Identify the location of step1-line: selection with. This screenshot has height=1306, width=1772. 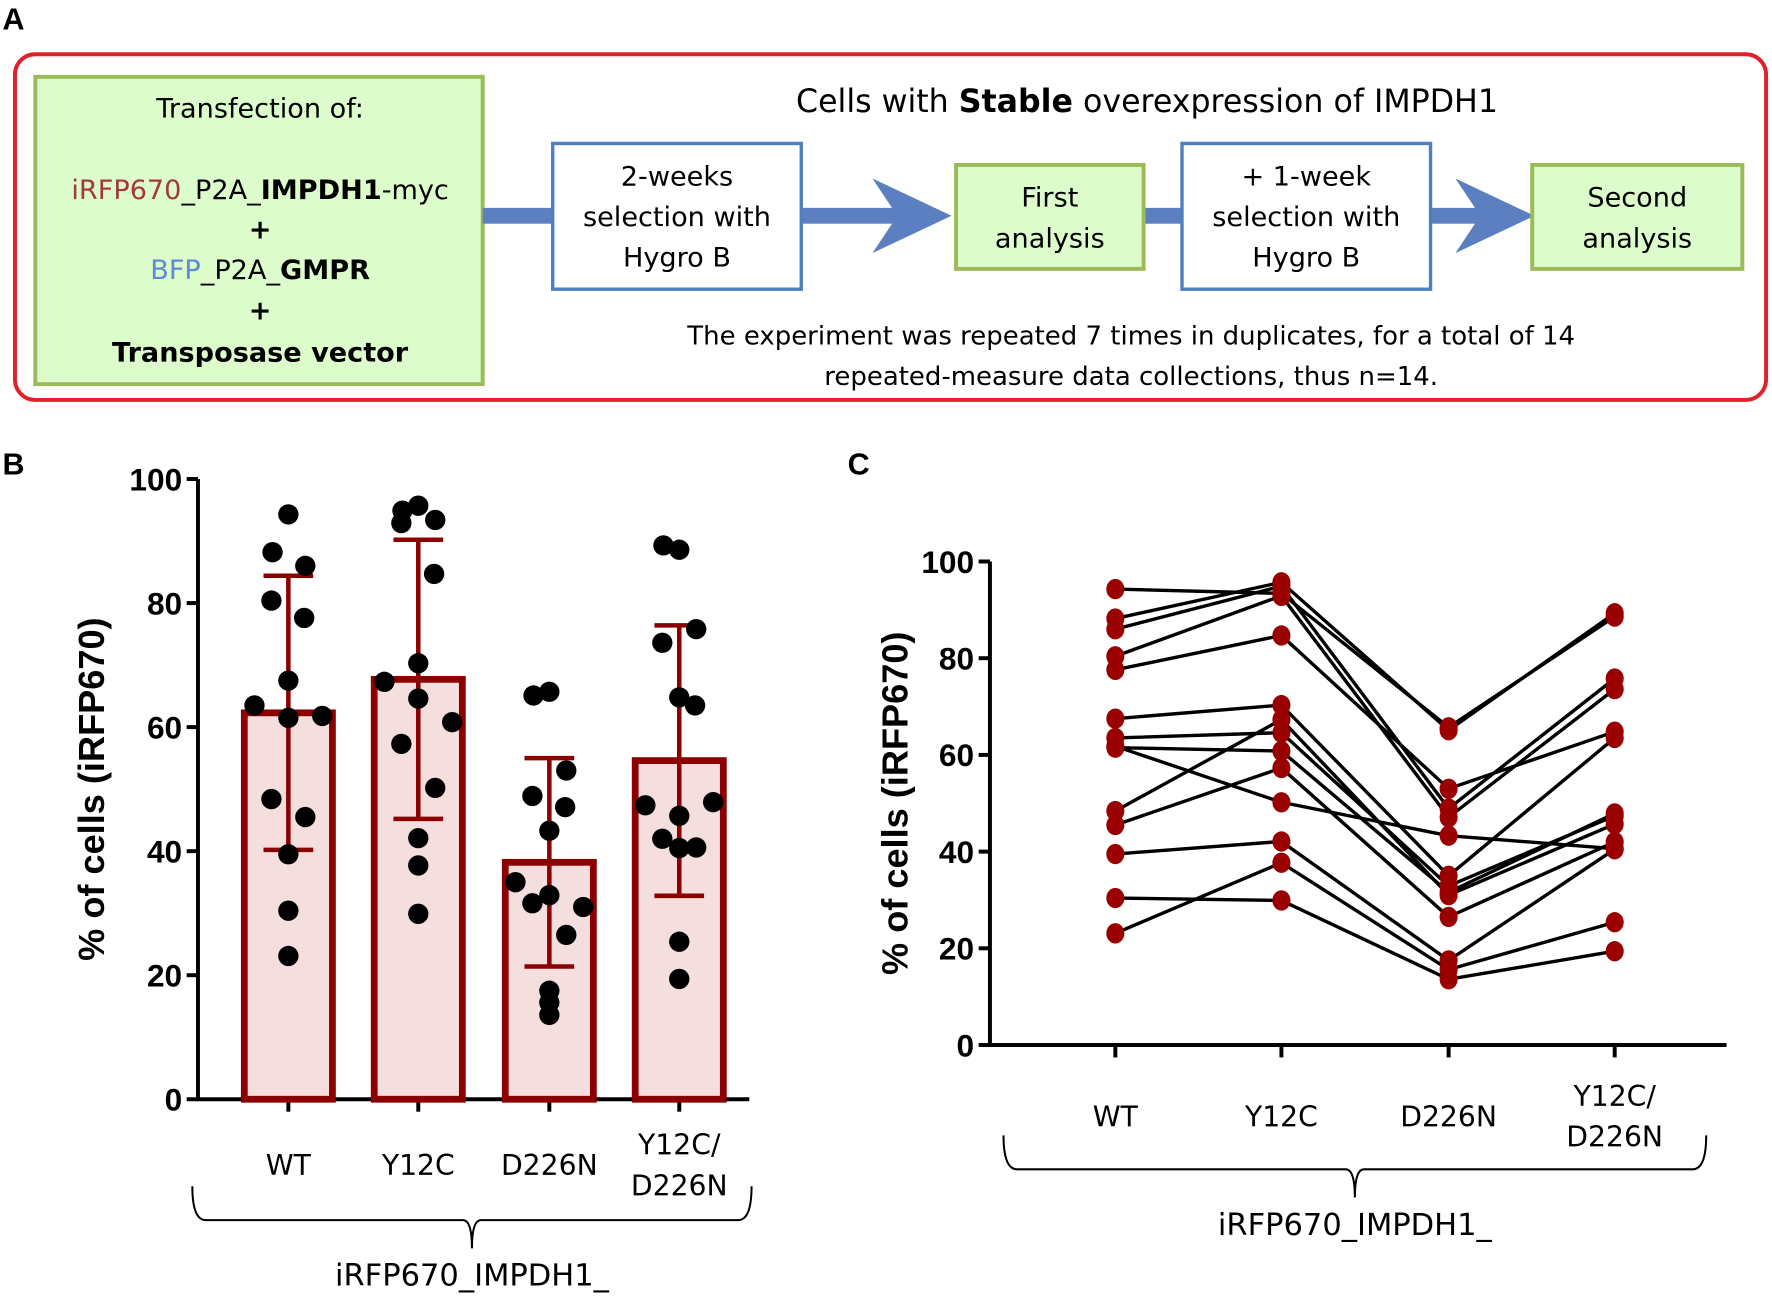
(677, 217).